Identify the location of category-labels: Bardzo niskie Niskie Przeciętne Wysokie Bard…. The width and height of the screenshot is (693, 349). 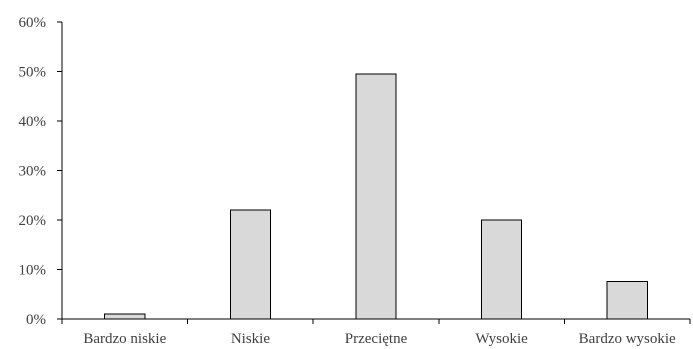
(379, 339).